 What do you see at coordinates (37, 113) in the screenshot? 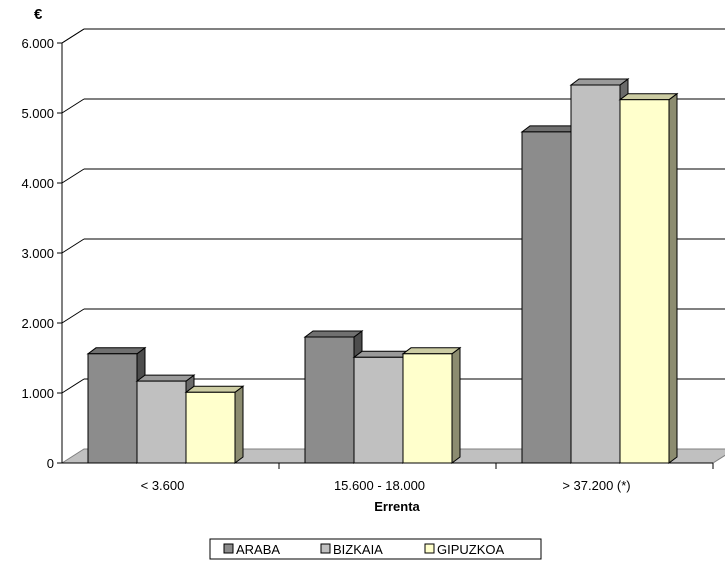
I see `y-tick-label: 5.000` at bounding box center [37, 113].